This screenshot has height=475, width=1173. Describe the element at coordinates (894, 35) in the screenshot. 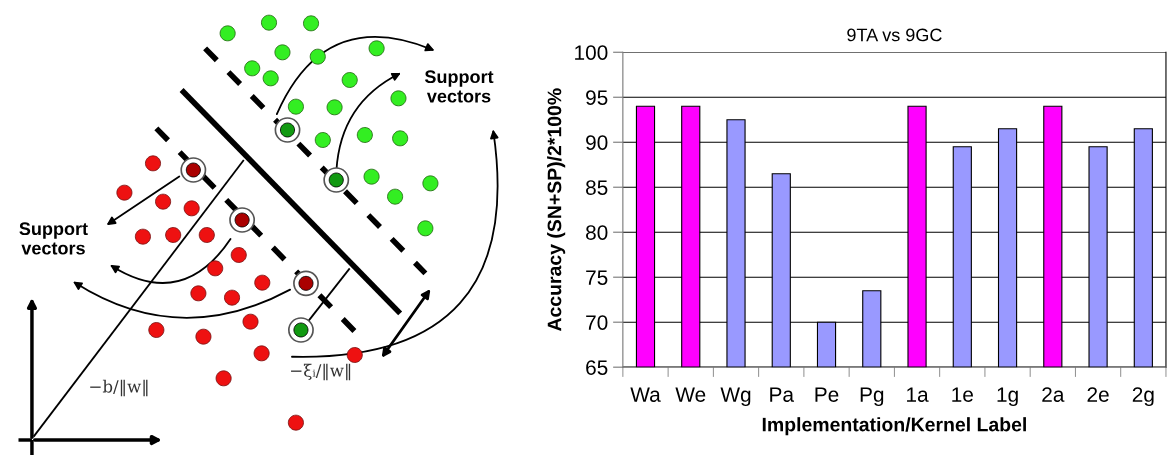

I see `chart-title: 9TA vs 9GC` at that location.